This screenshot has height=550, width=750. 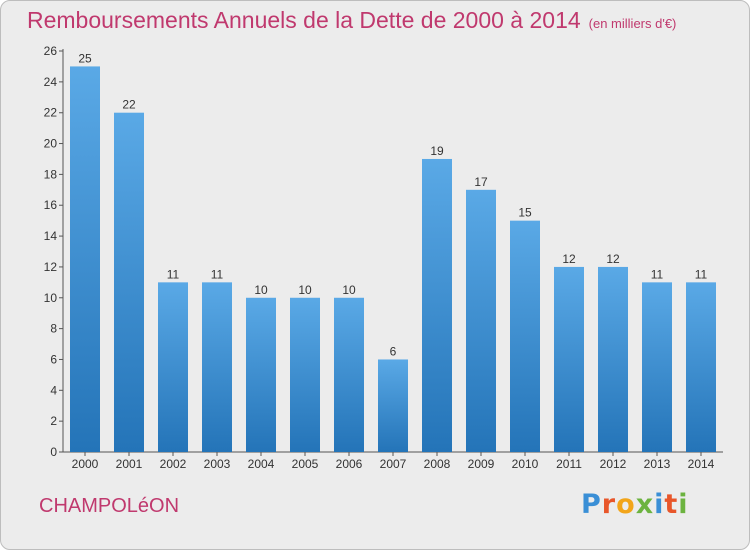 What do you see at coordinates (109, 506) in the screenshot?
I see `commune-name: CHAMPOLéON` at bounding box center [109, 506].